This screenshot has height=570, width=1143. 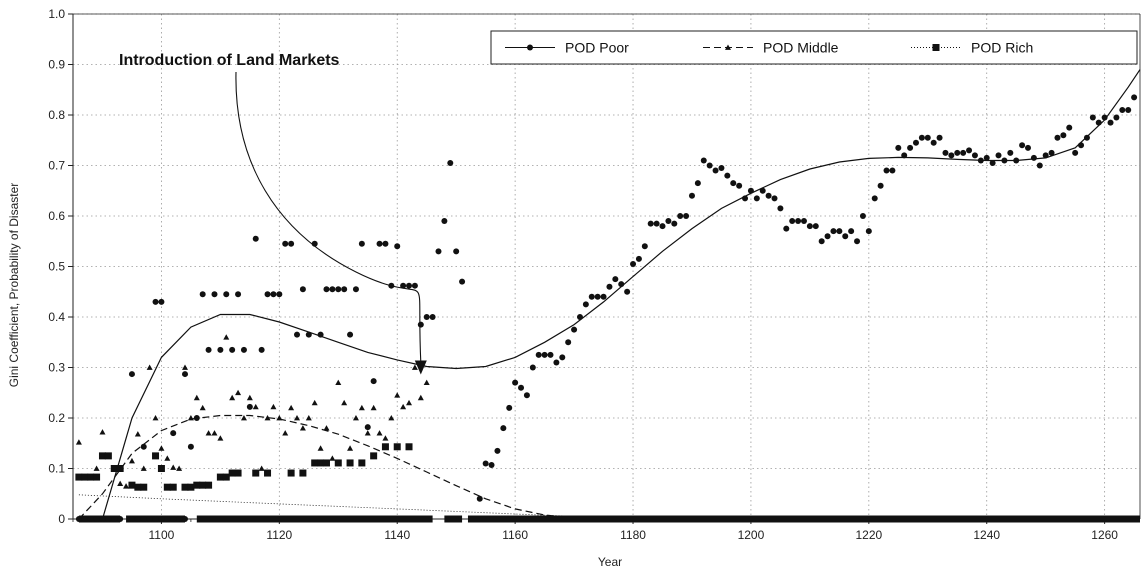 What do you see at coordinates (1002, 48) in the screenshot?
I see `legend-label: POD Rich` at bounding box center [1002, 48].